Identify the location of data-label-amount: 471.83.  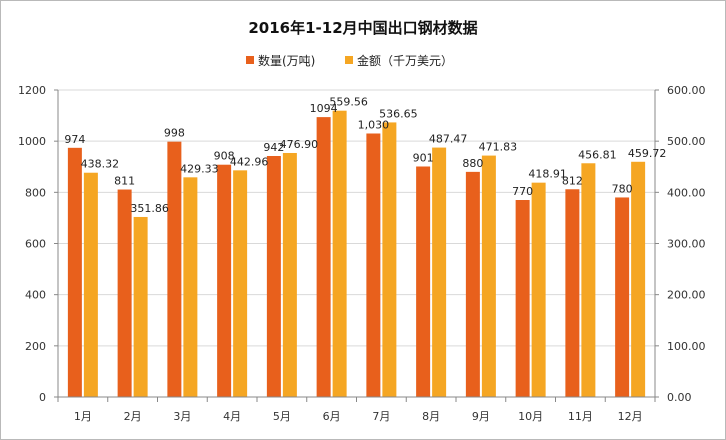
(498, 147).